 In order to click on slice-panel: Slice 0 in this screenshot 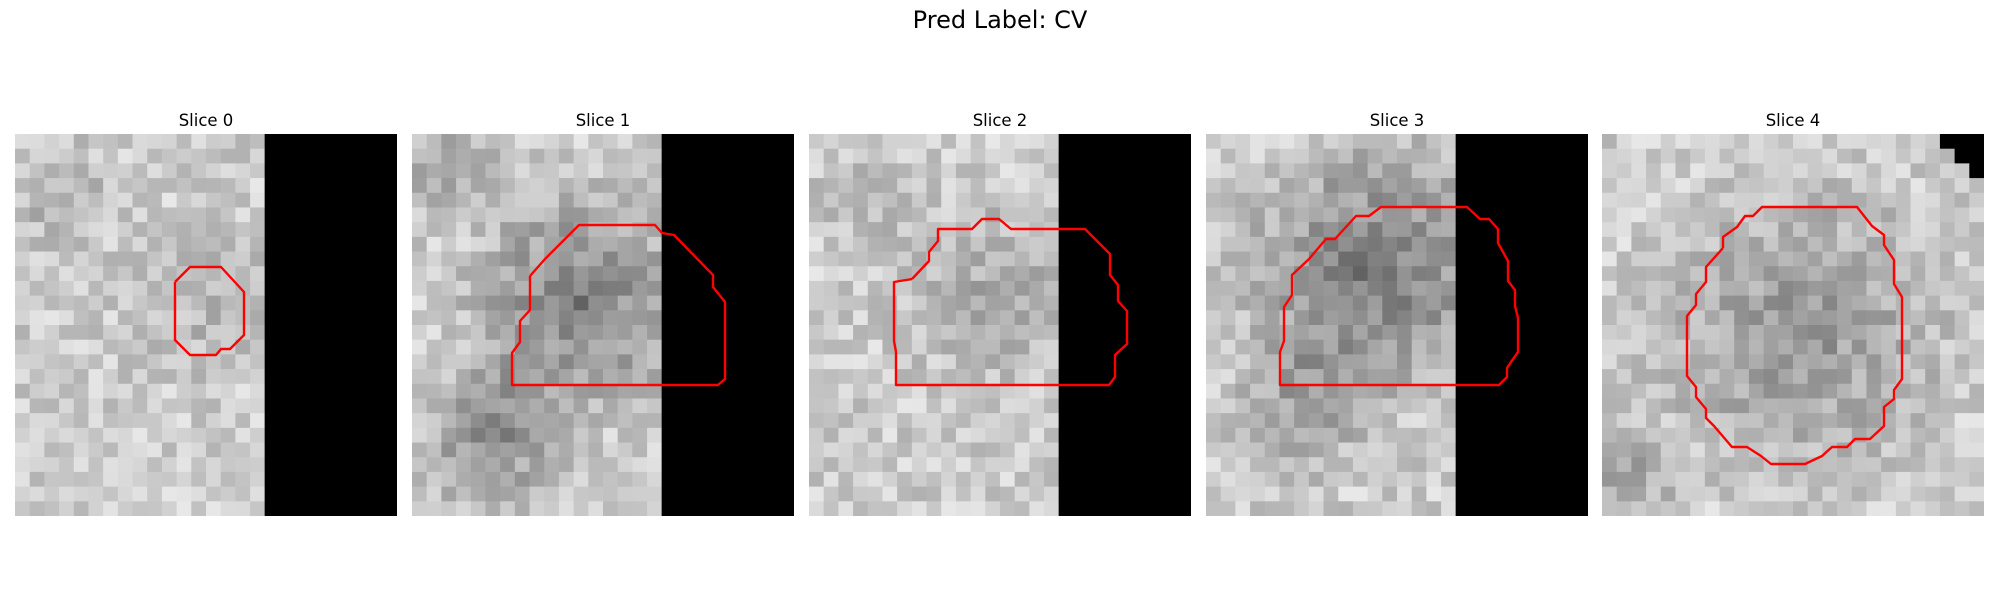, I will do `click(206, 312)`.